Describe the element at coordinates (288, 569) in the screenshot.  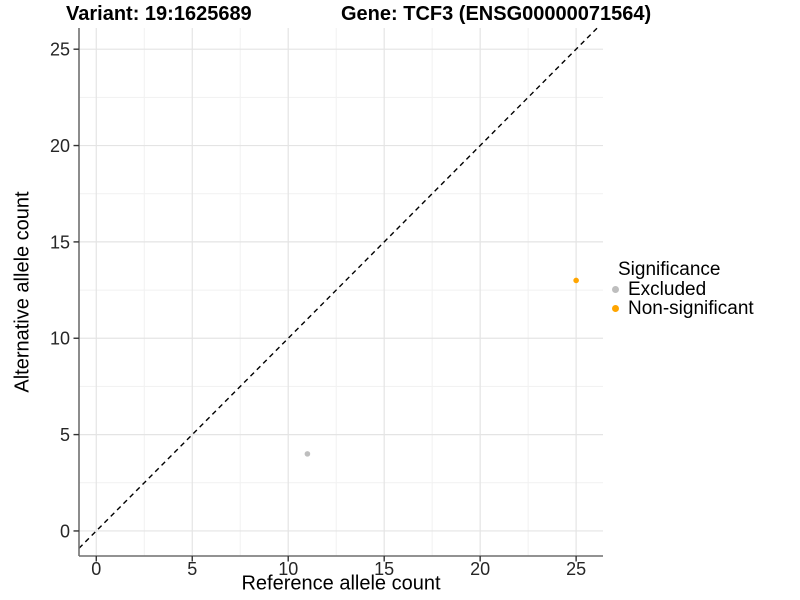
I see `x-tick-label: 10` at that location.